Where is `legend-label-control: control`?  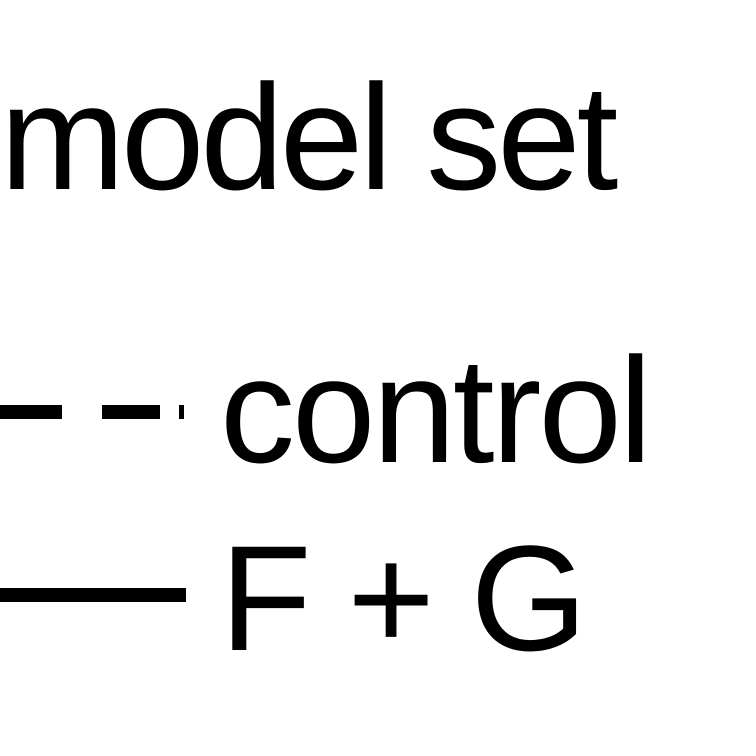
legend-label-control: control is located at coordinates (436, 410).